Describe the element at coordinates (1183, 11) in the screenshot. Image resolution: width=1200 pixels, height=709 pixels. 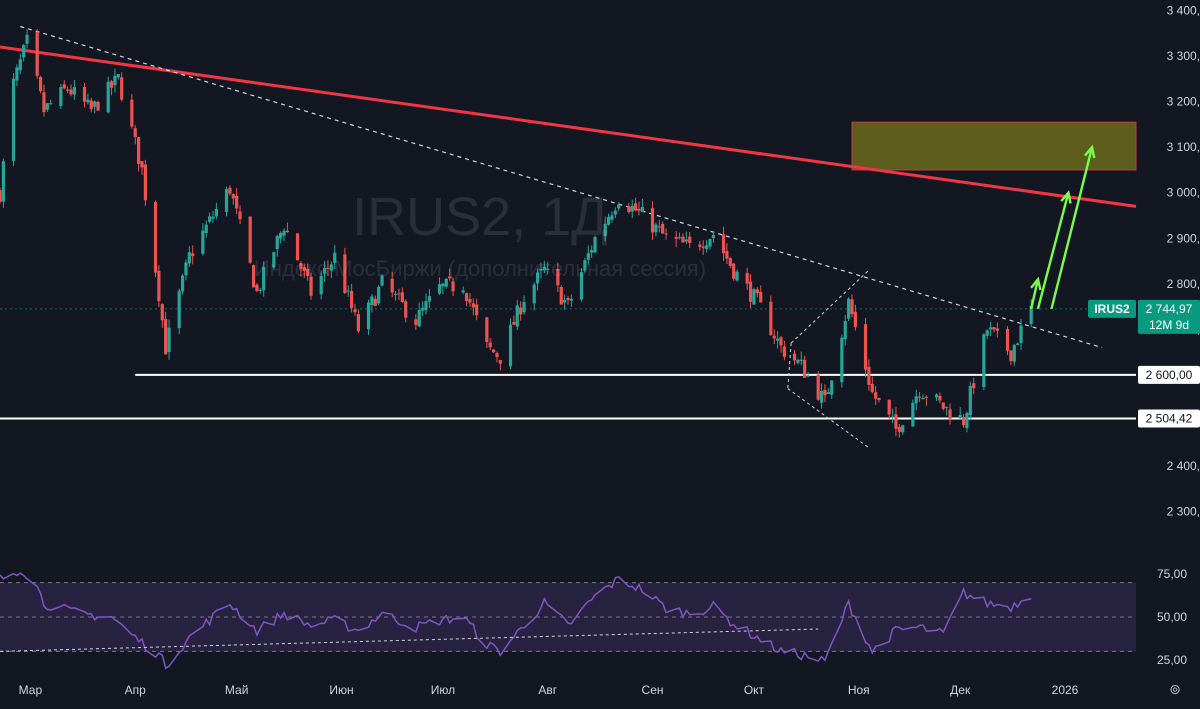
I see `y-tick-label: 3 400,00` at that location.